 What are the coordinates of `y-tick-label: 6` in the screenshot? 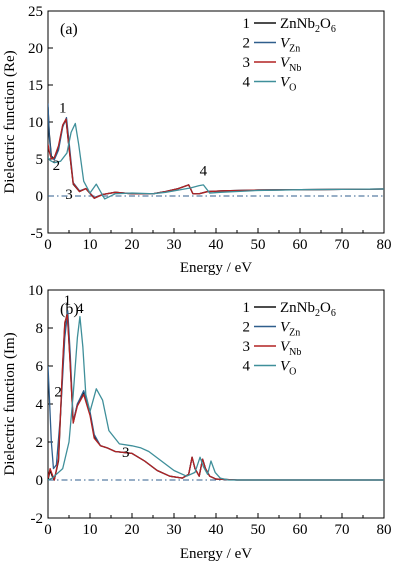 It's located at (40, 367).